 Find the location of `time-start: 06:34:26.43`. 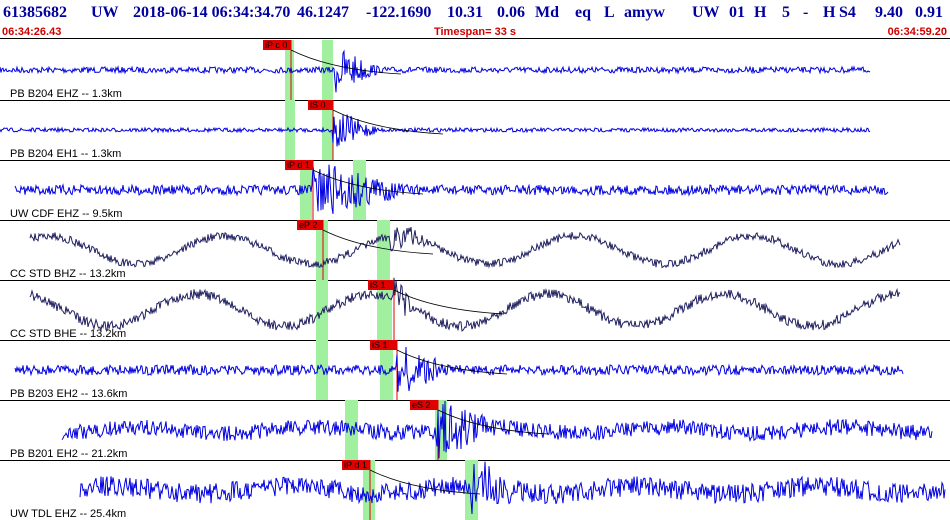

time-start: 06:34:26.43 is located at coordinates (31, 32).